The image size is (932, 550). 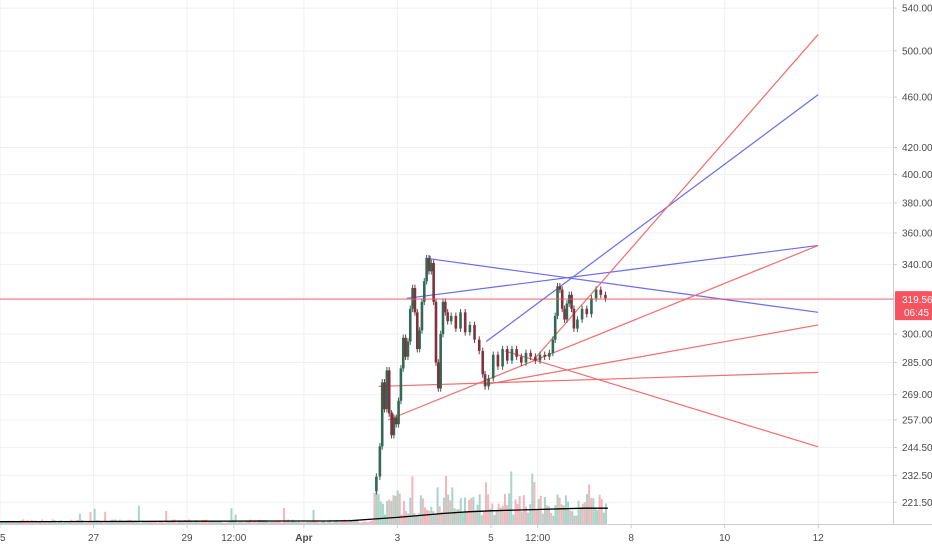 I want to click on y-tick-label: 300.00, so click(x=917, y=335).